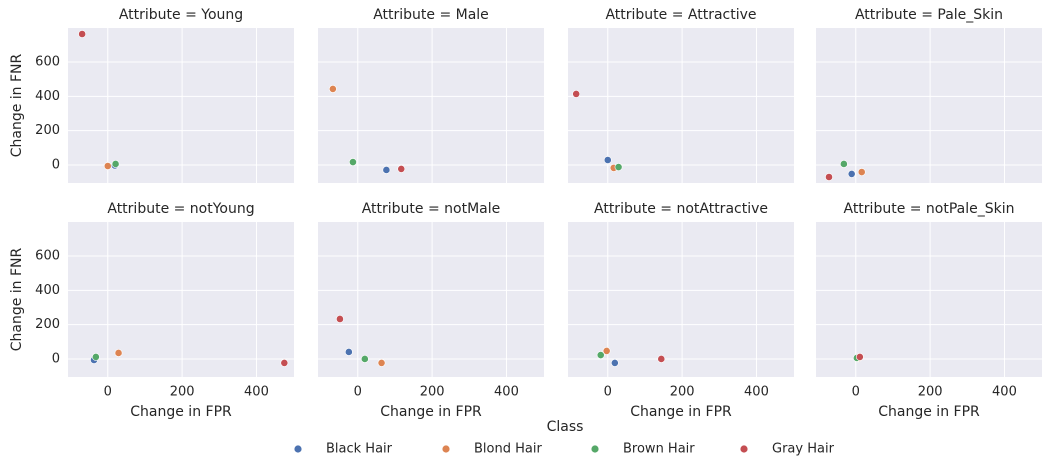 The width and height of the screenshot is (1045, 463). I want to click on panel-title: Attribute = notAttractive, so click(681, 209).